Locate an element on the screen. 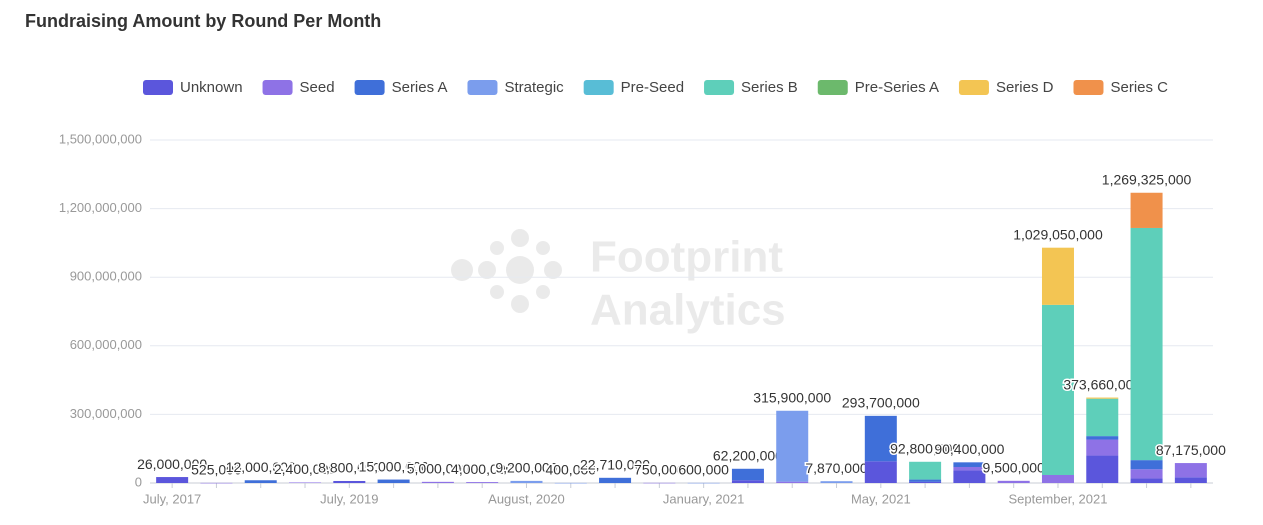 The height and width of the screenshot is (525, 1263). y-tick-label: 300,000,000 is located at coordinates (106, 413).